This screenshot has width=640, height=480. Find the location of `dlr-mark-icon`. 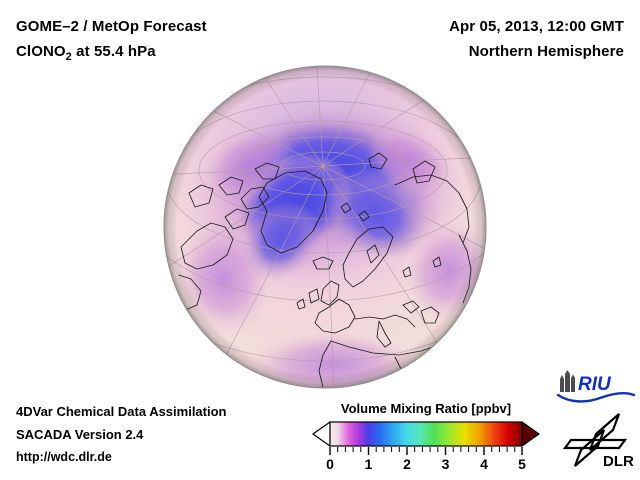

dlr-mark-icon is located at coordinates (595, 440).